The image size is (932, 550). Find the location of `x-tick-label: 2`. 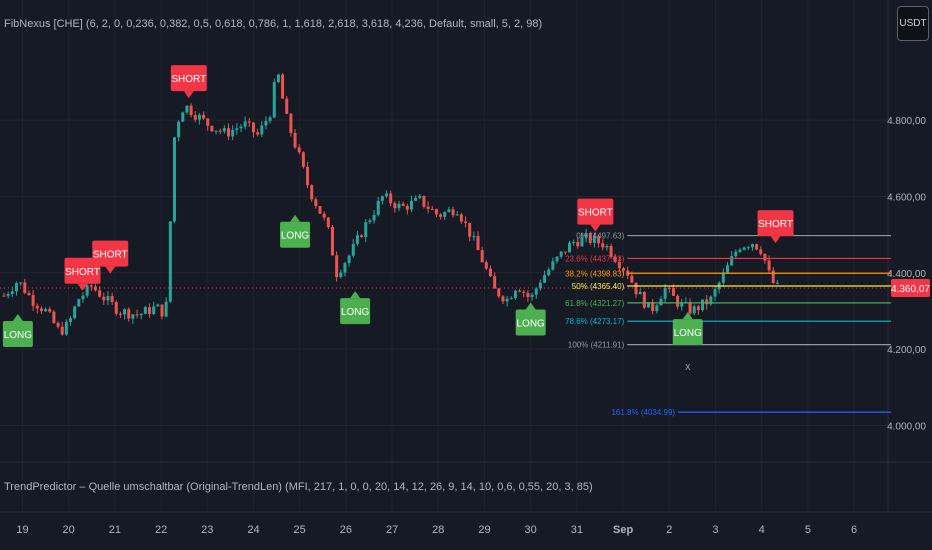

x-tick-label: 2 is located at coordinates (669, 530).